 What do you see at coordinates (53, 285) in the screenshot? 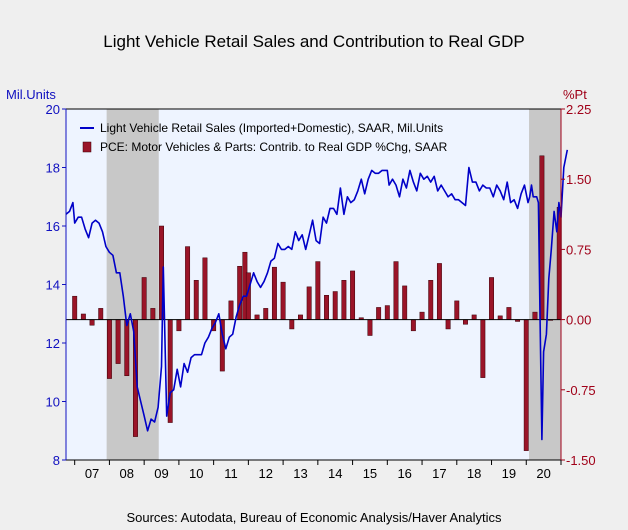
I see `left-axis-tick-label: 14` at bounding box center [53, 285].